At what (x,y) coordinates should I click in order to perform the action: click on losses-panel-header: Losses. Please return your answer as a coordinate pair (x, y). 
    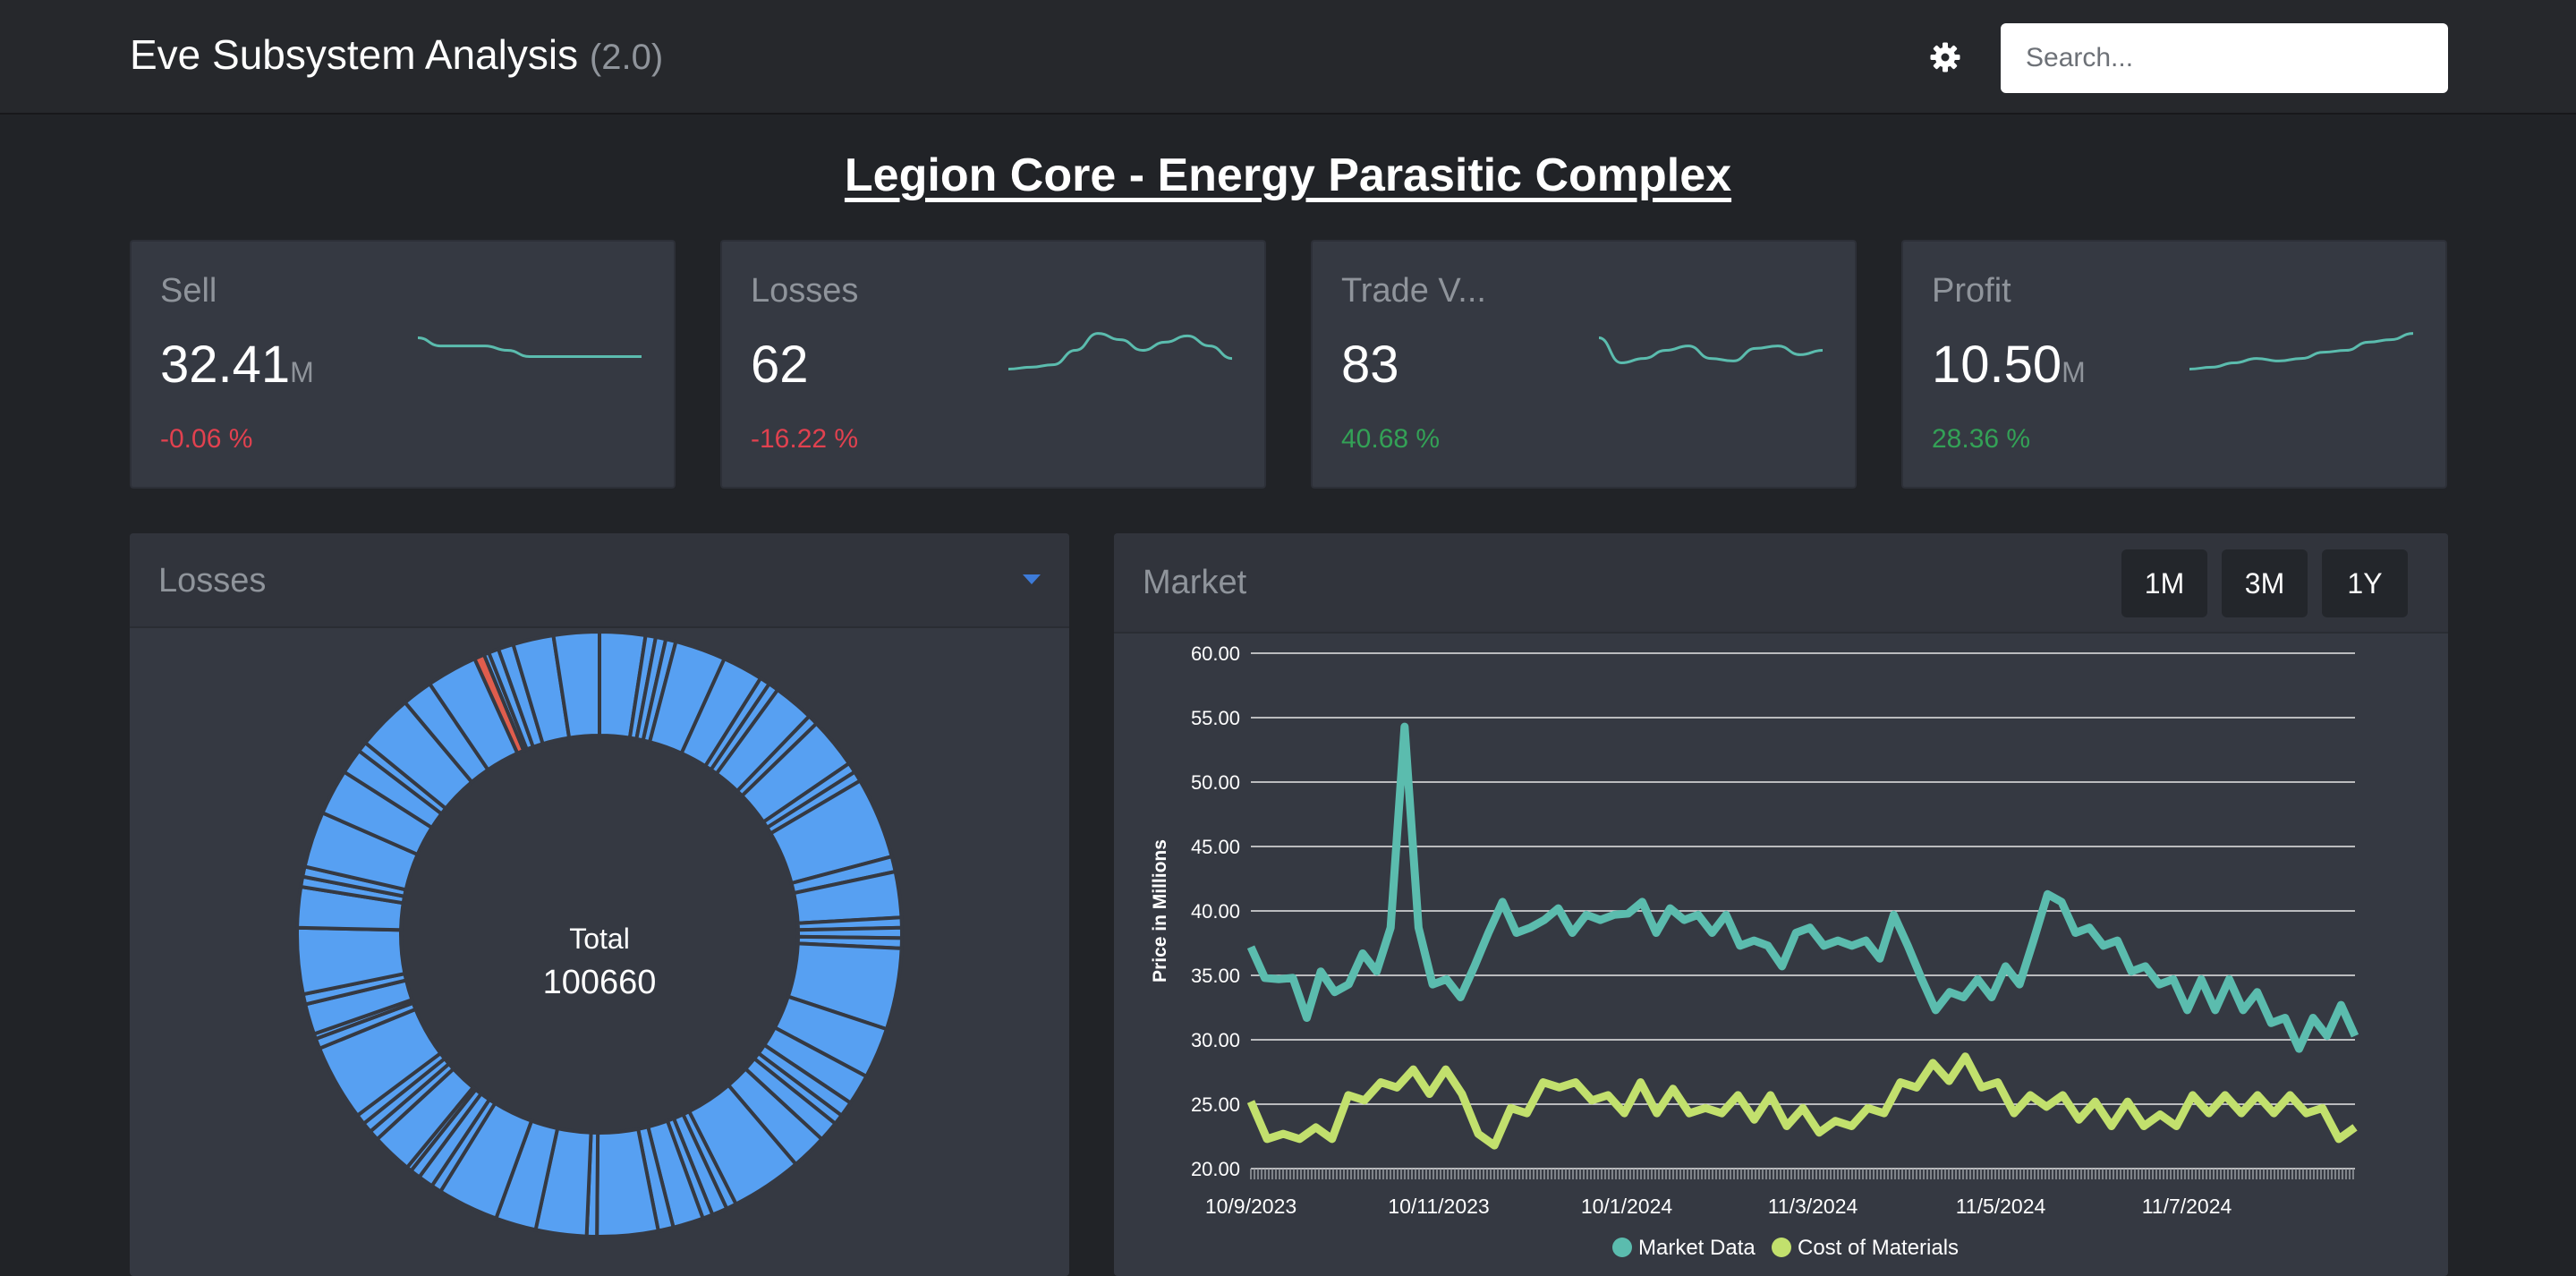
    Looking at the image, I should click on (599, 580).